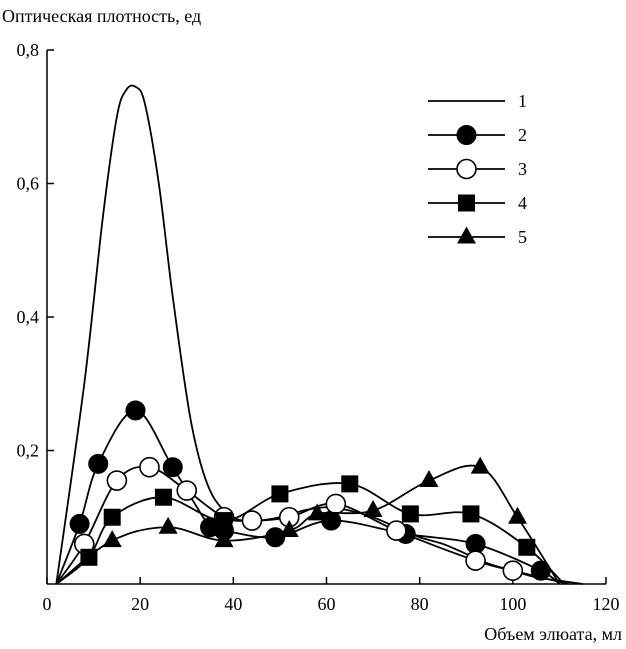 The image size is (626, 649). Describe the element at coordinates (327, 604) in the screenshot. I see `x-tick-label: 60` at that location.